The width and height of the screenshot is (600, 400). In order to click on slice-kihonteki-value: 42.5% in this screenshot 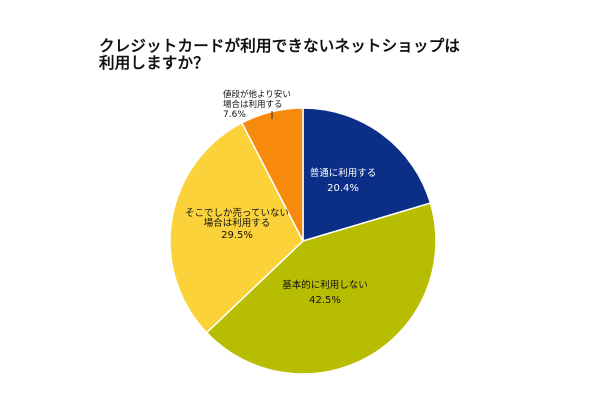, I will do `click(325, 300)`.